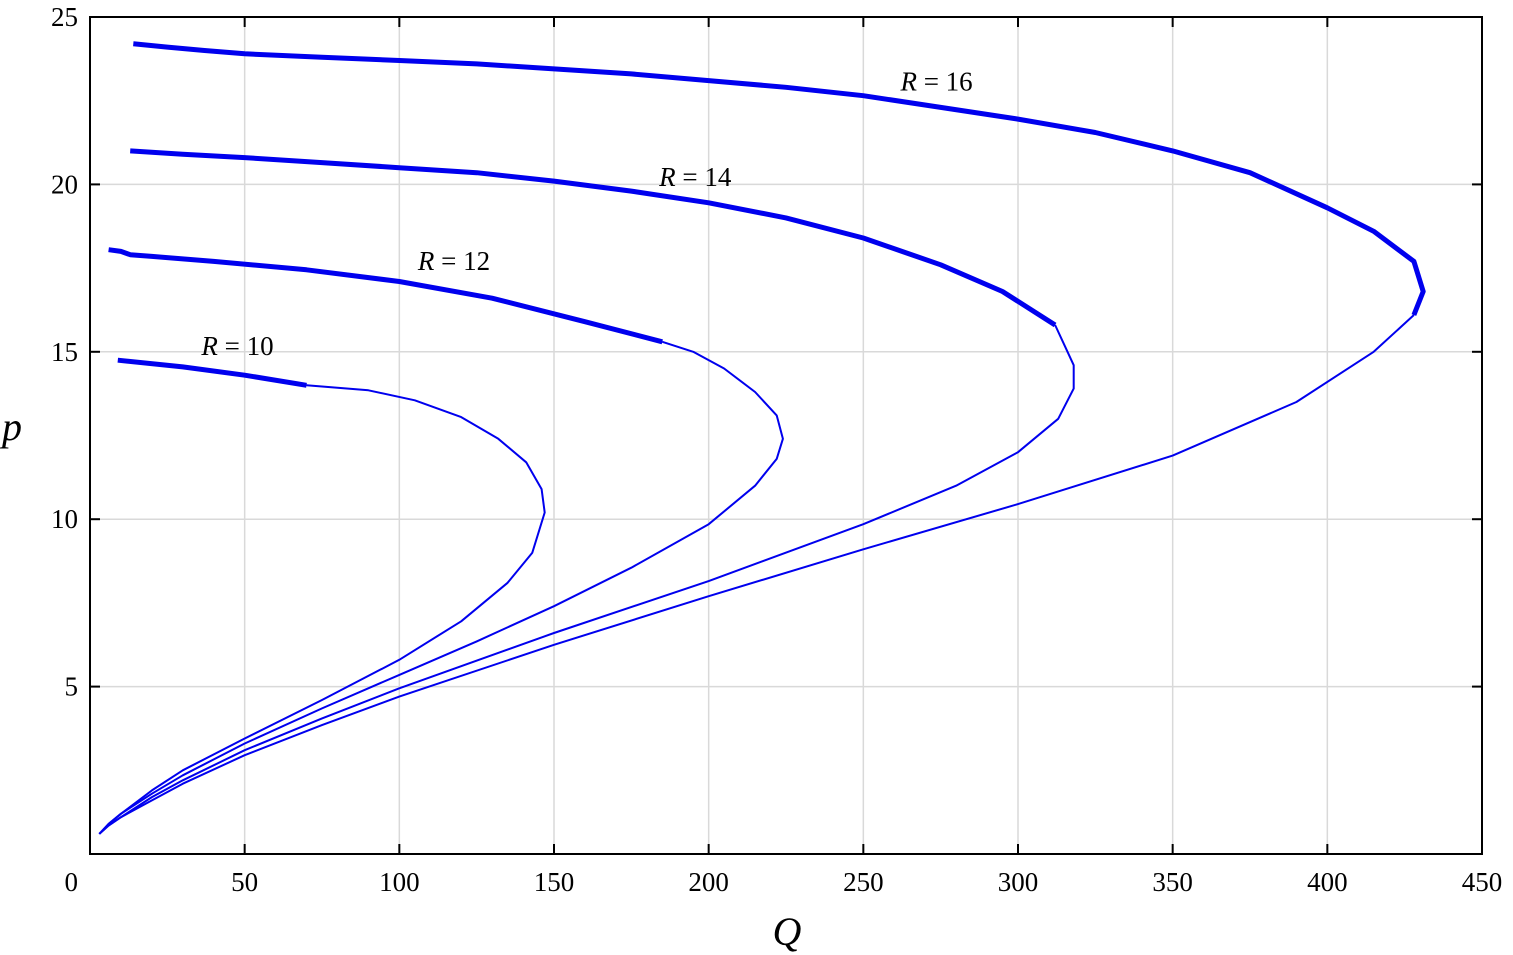  Describe the element at coordinates (64, 184) in the screenshot. I see `y-tick-label: 20` at that location.